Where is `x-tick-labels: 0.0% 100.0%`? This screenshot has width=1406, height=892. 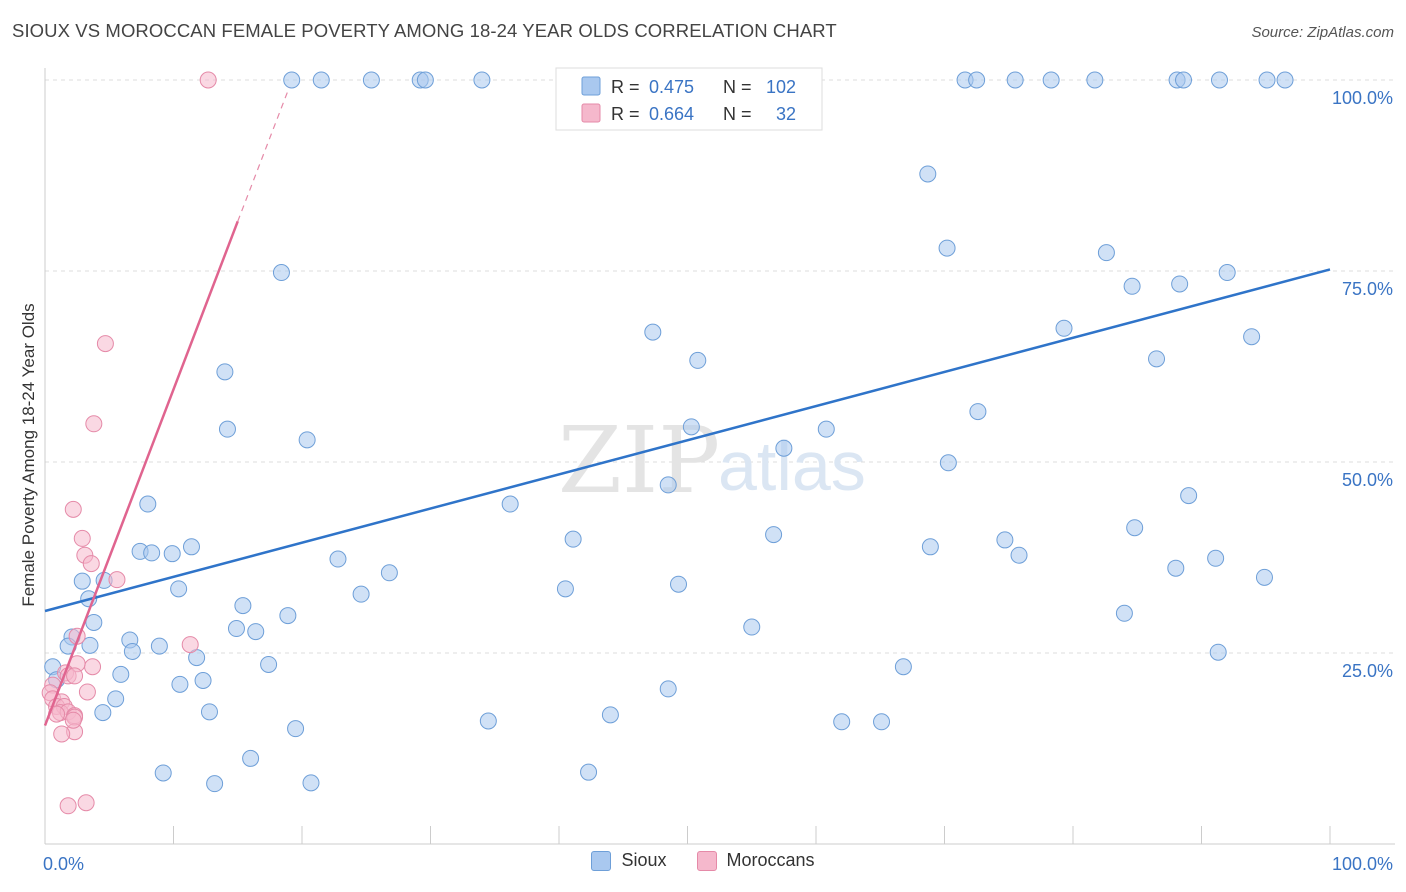
x-tick-labels: 0.0% 100.0% is located at coordinates (718, 864).